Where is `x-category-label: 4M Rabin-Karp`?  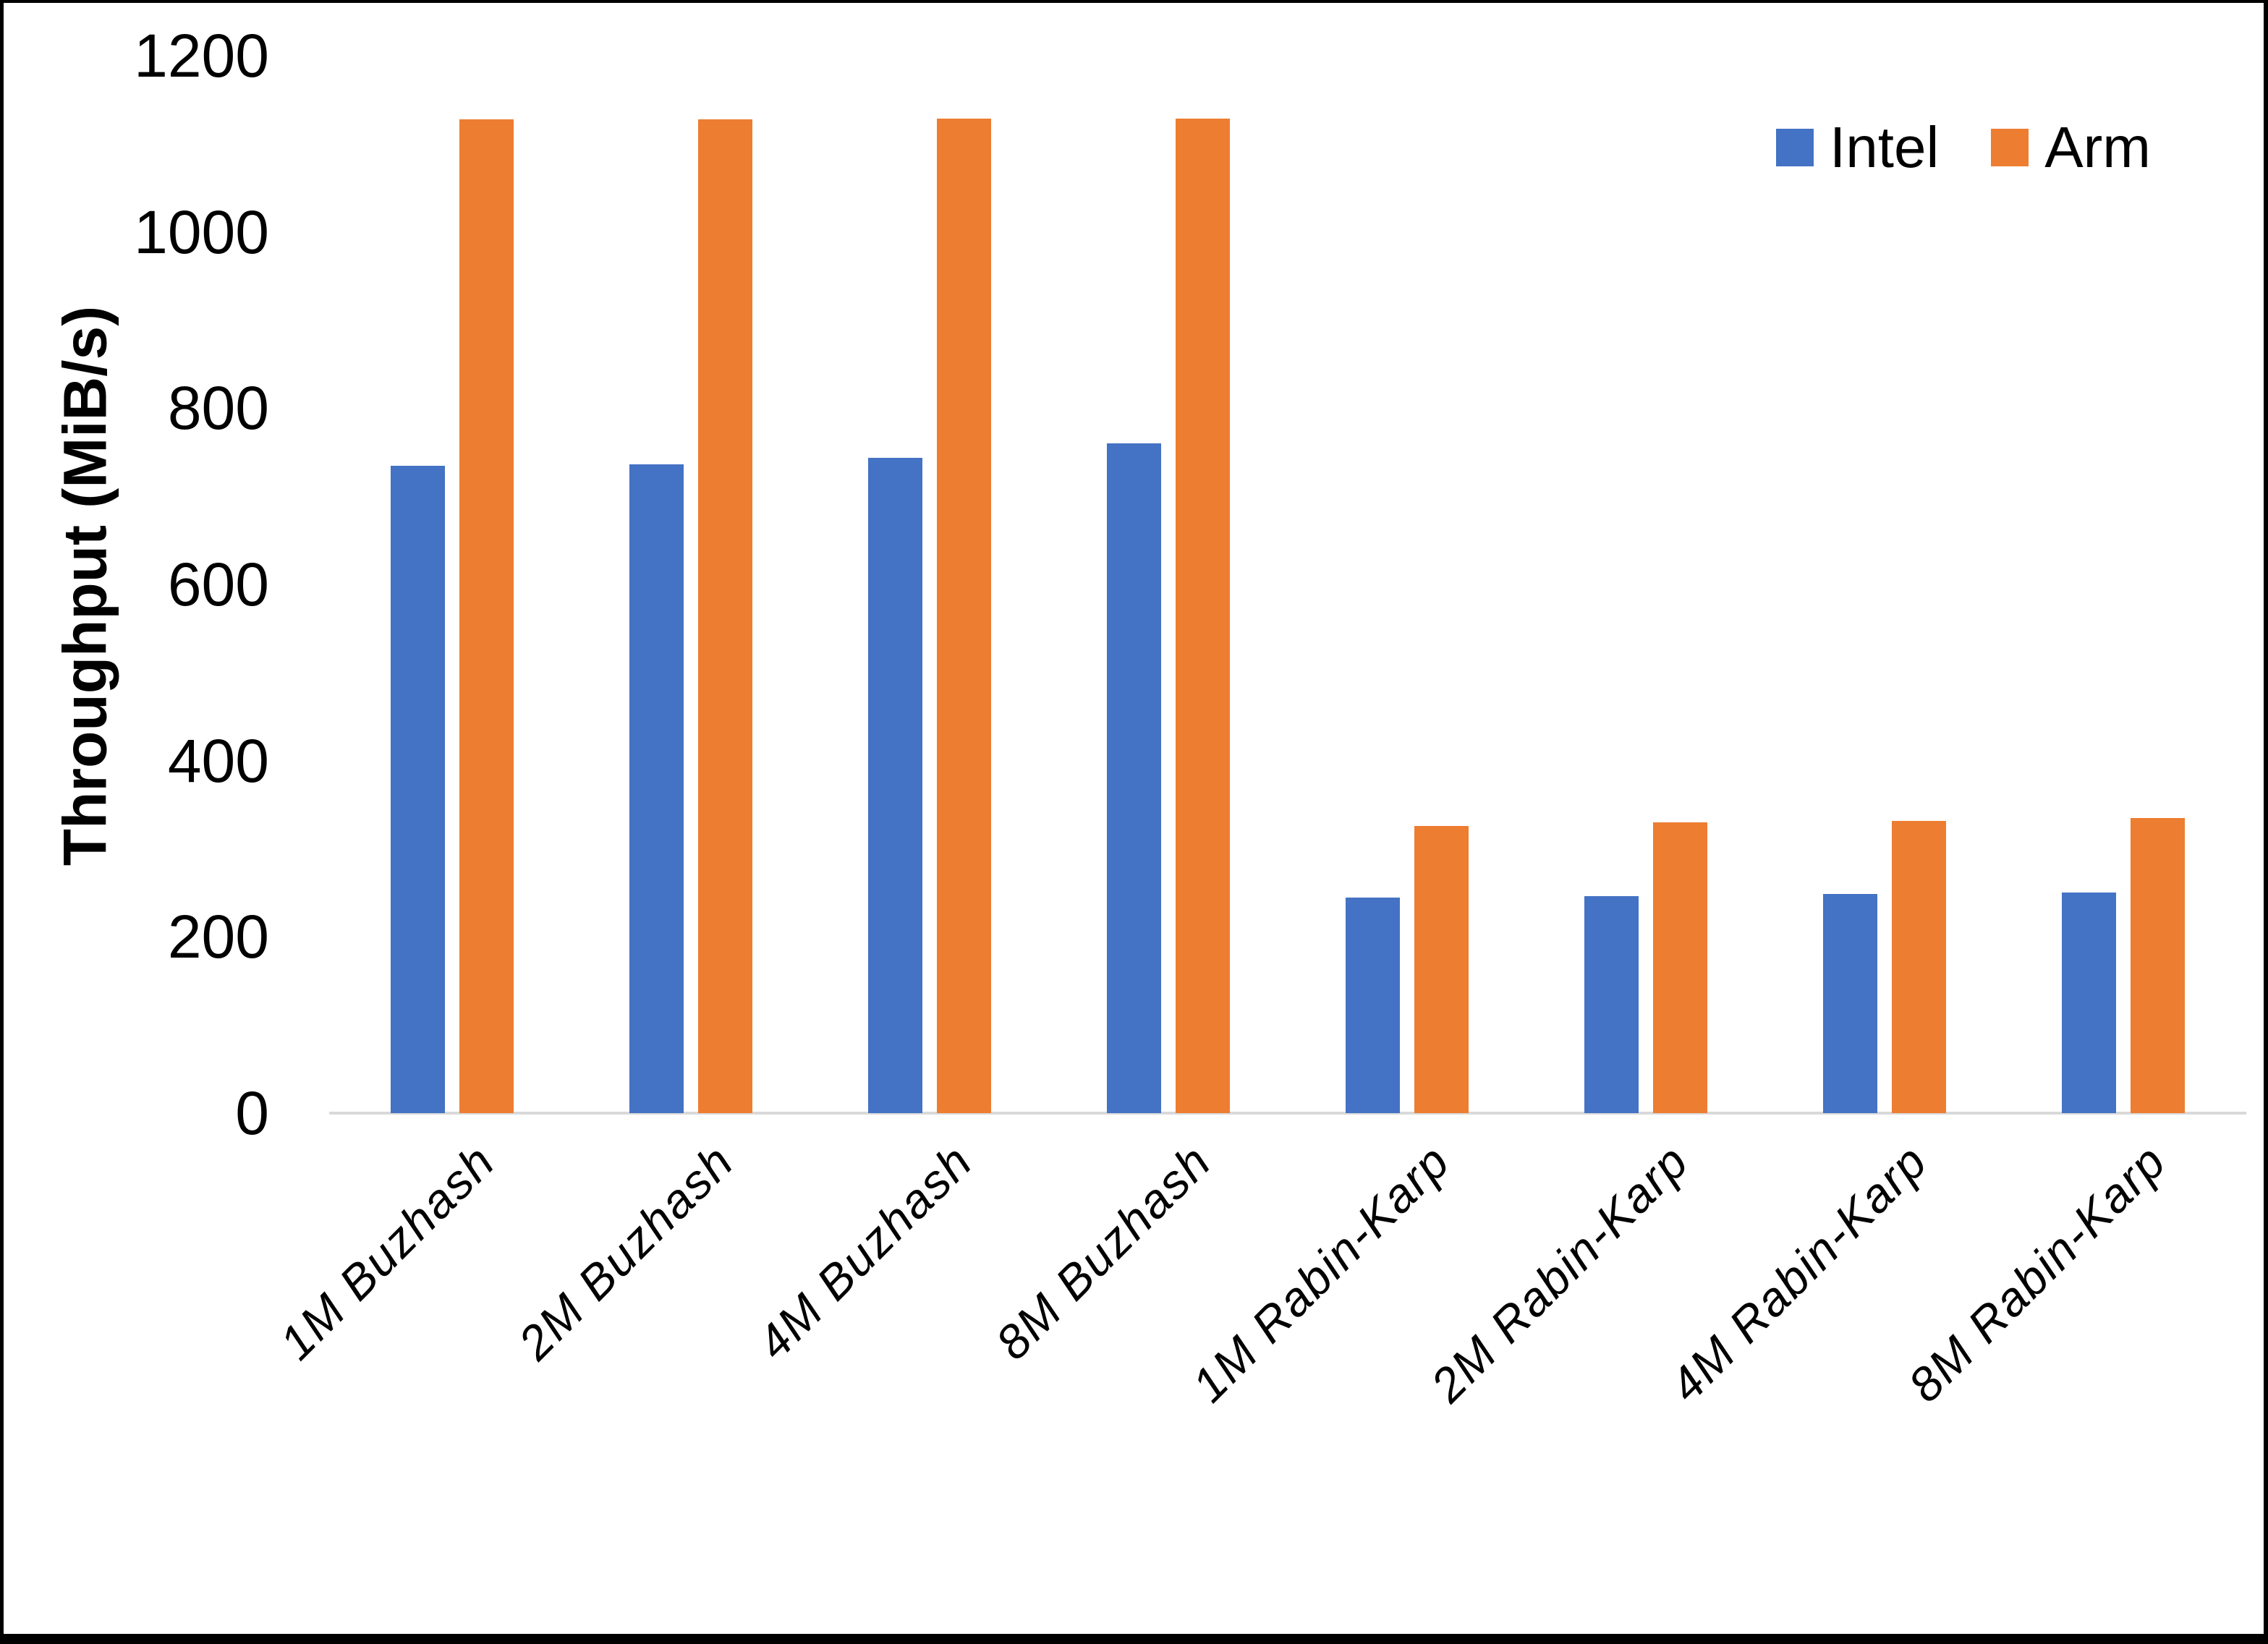 x-category-label: 4M Rabin-Karp is located at coordinates (1798, 1273).